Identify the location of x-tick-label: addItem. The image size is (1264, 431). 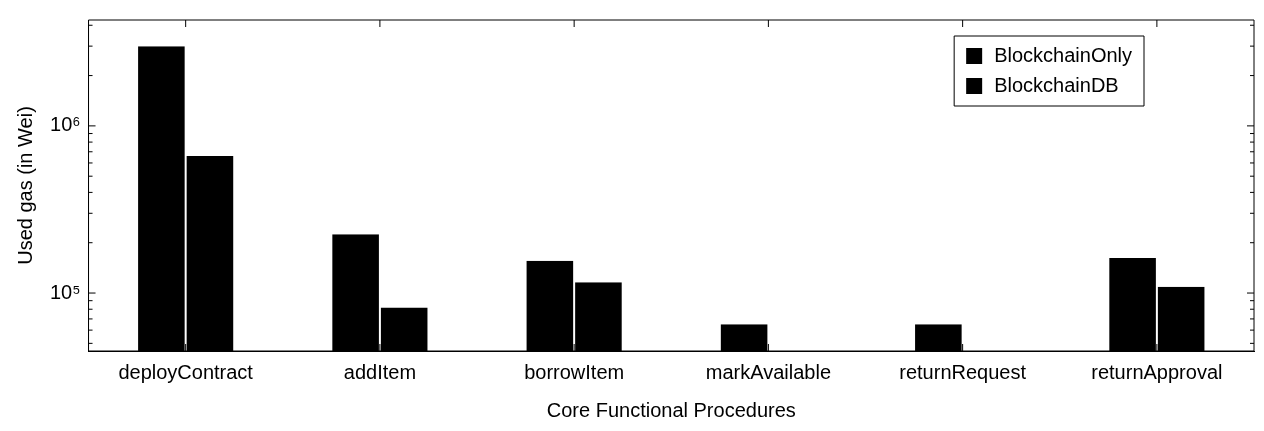
(380, 371).